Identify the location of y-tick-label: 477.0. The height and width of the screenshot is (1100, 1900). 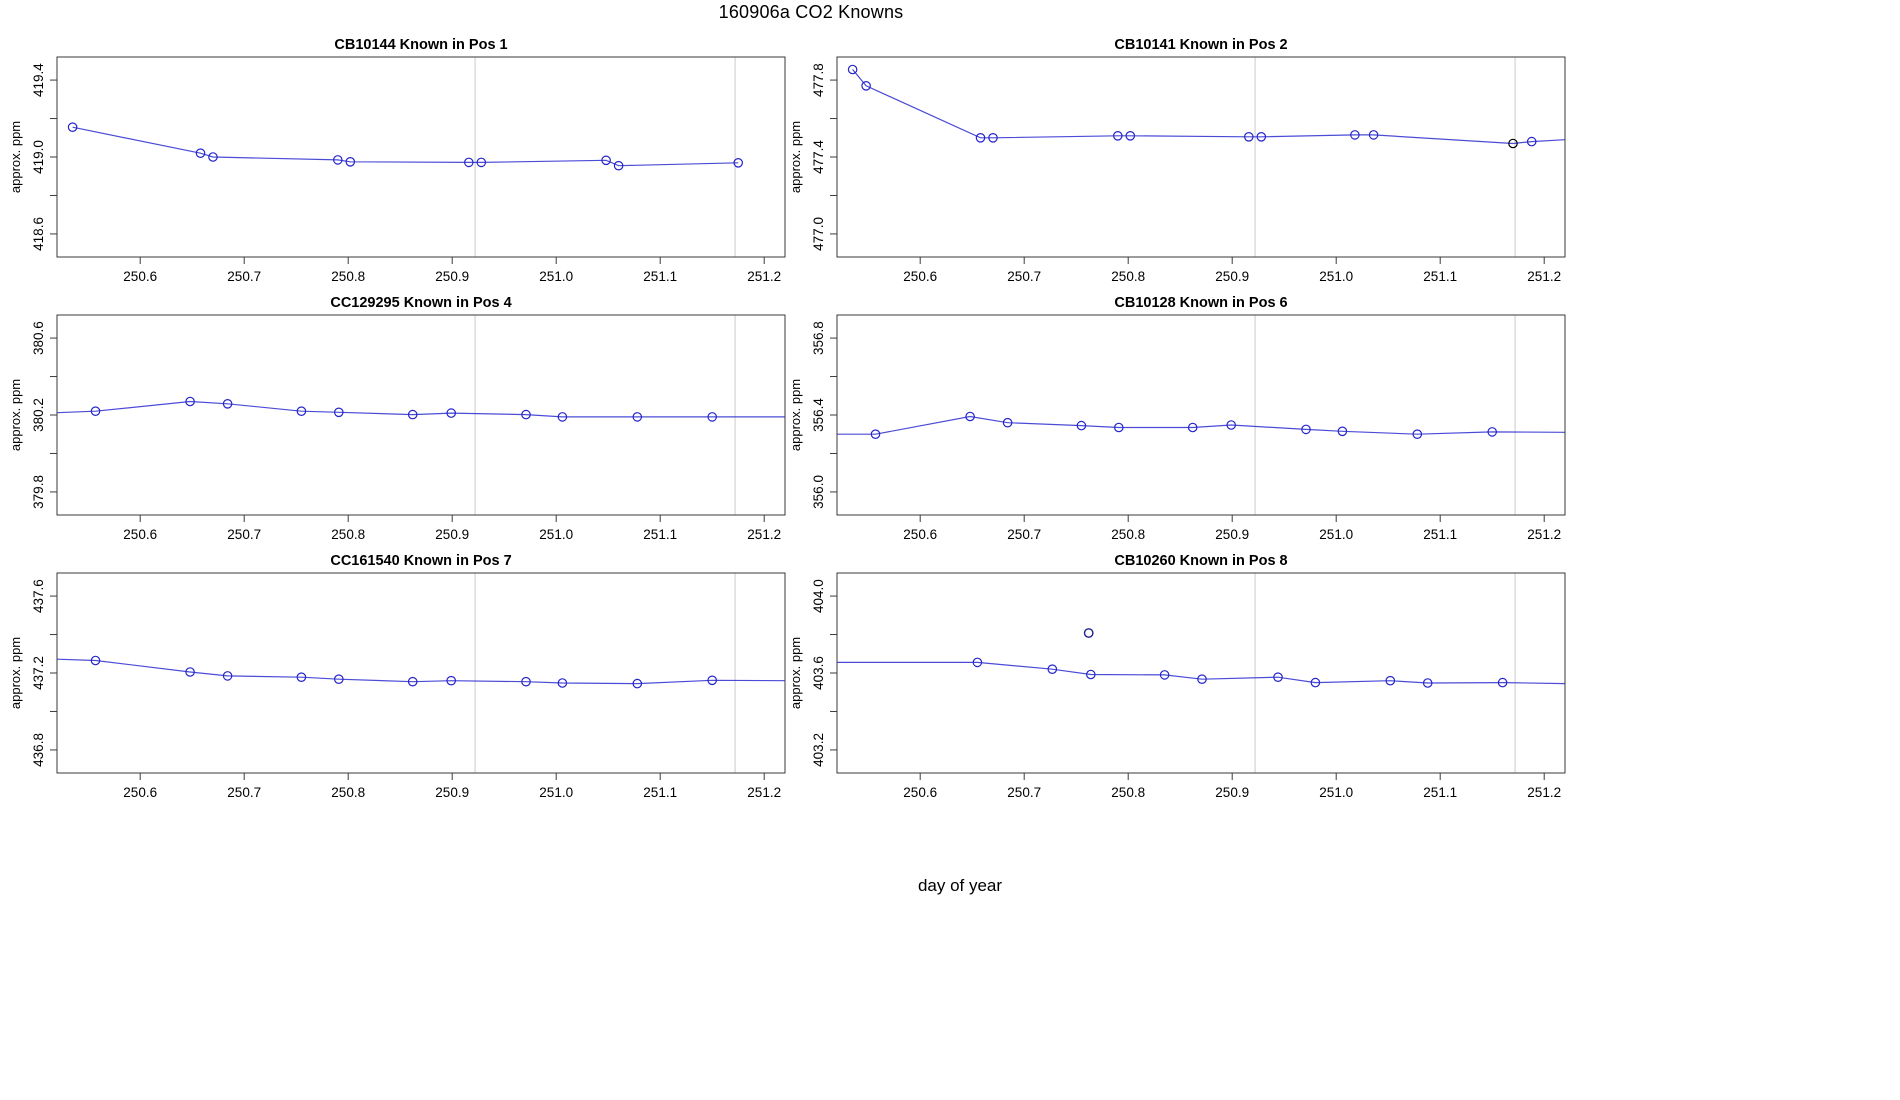
(818, 234).